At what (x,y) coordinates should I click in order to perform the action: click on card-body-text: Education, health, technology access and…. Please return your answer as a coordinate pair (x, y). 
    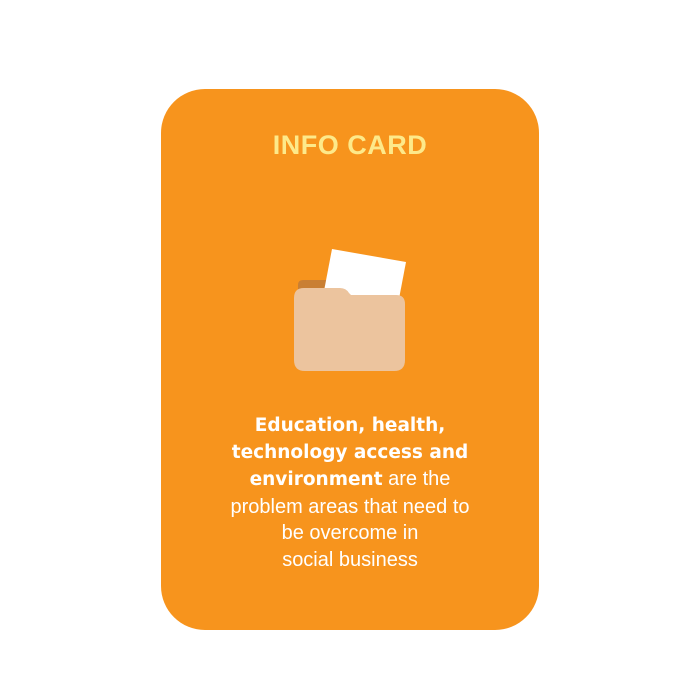
    Looking at the image, I should click on (350, 493).